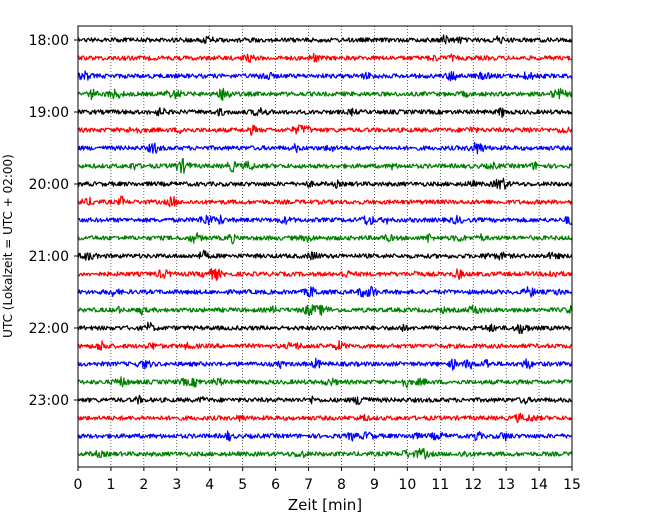  I want to click on y-axis-label: UTC (Lokalzeit = UTC + 02:00), so click(8, 246).